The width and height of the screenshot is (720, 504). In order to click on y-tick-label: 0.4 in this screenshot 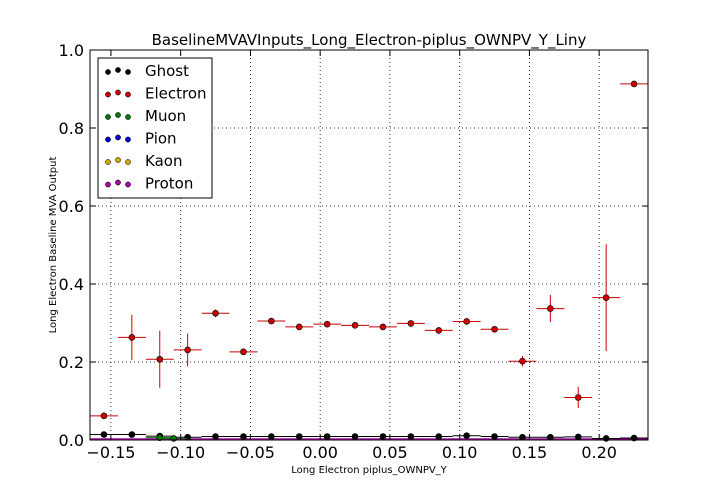, I will do `click(71, 284)`.